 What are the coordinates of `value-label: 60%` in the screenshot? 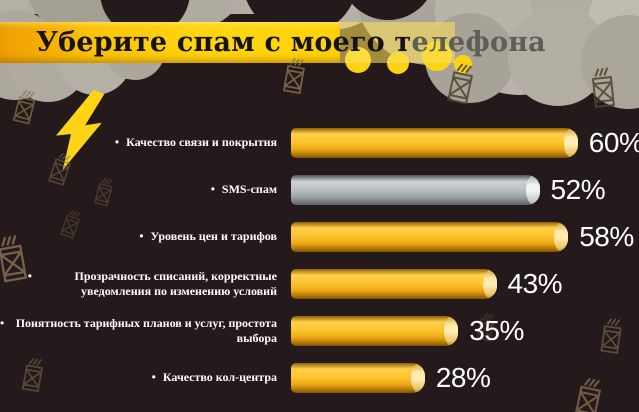 It's located at (613, 142).